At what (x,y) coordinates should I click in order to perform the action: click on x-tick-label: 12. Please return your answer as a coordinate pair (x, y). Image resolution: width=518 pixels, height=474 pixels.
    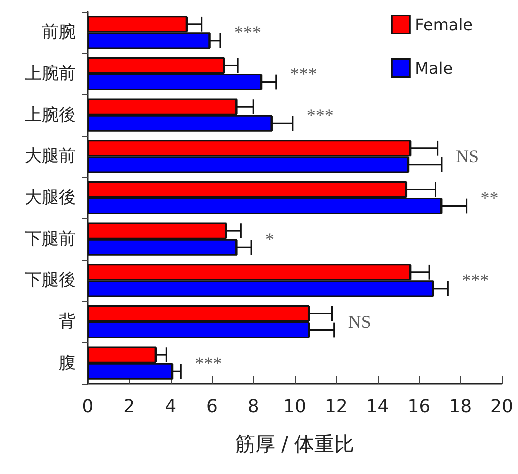
    Looking at the image, I should click on (336, 407).